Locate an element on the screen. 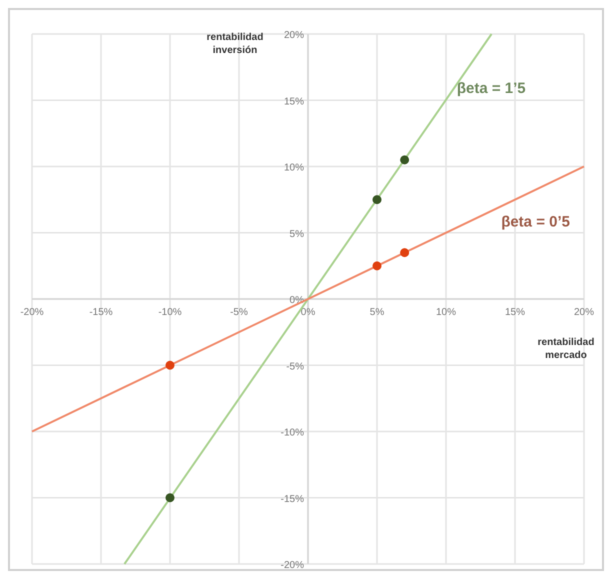 The height and width of the screenshot is (579, 612). x-tick-label: -10% is located at coordinates (170, 312).